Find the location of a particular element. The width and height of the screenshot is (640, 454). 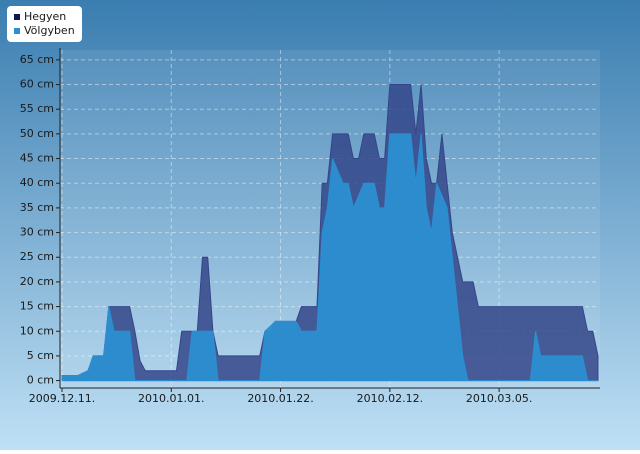

x-tick-label: 2010.03.05. is located at coordinates (499, 398).